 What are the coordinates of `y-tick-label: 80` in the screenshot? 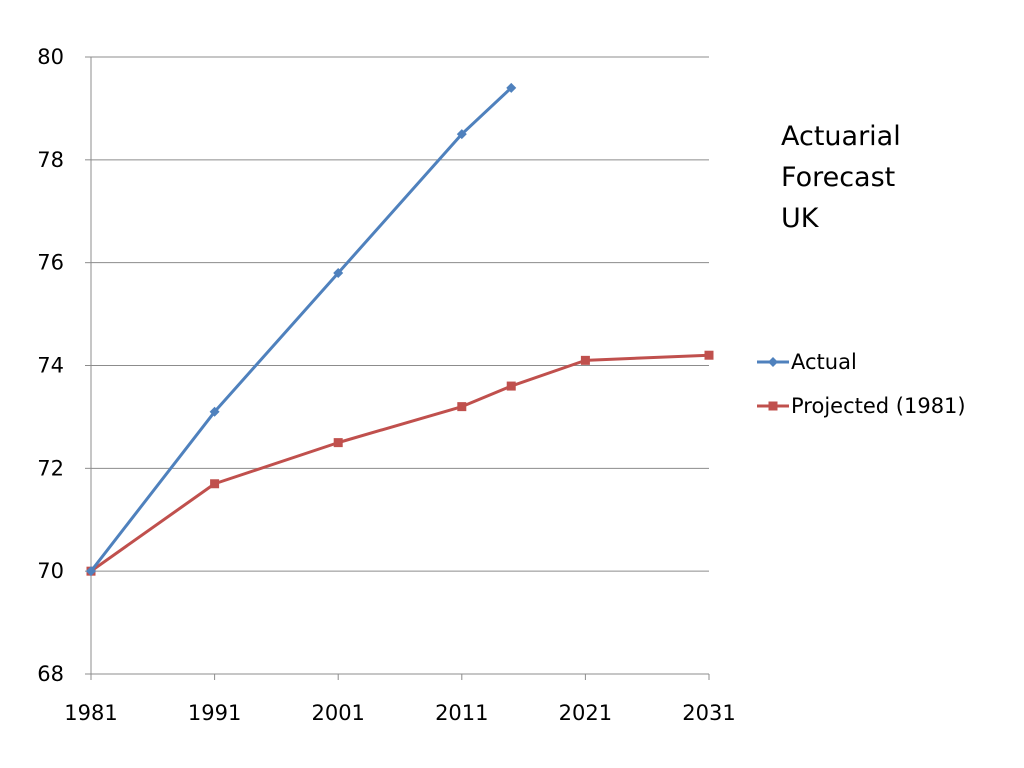 It's located at (50, 57).